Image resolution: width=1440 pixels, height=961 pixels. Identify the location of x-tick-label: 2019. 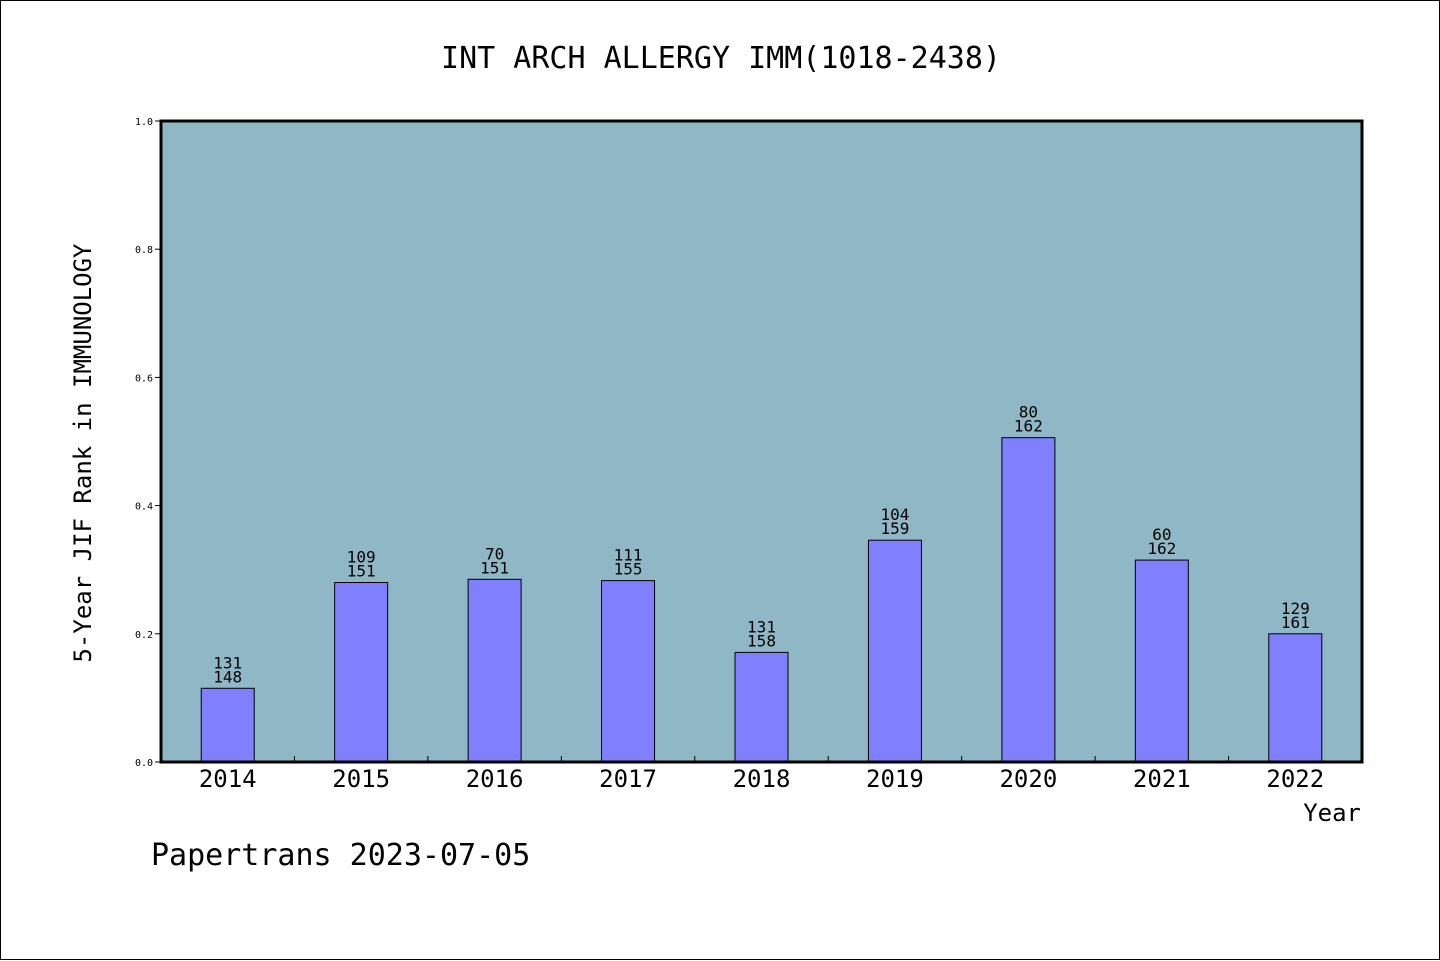
(895, 779).